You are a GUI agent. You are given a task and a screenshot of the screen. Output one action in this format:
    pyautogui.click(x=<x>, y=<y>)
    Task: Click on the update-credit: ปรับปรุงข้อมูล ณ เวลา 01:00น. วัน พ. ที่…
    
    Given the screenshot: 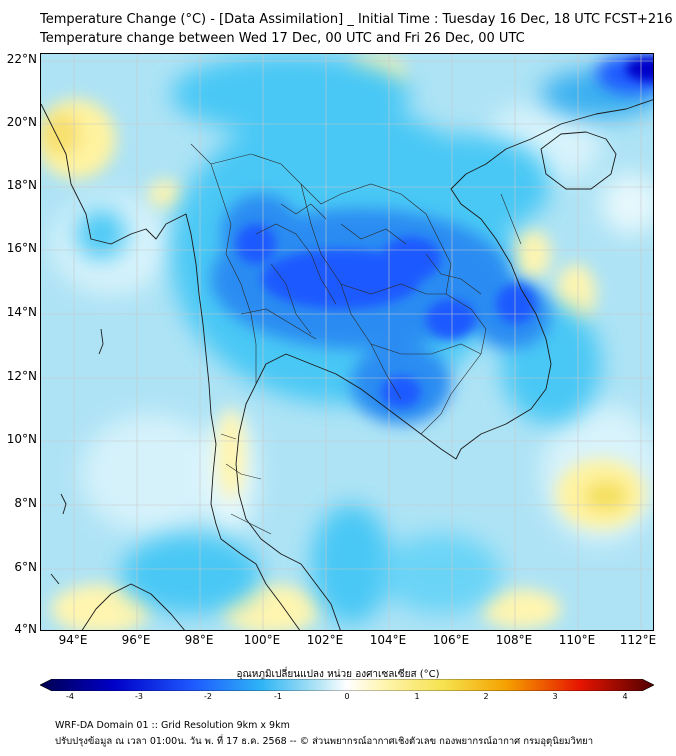 What is the action you would take?
    pyautogui.click(x=324, y=741)
    